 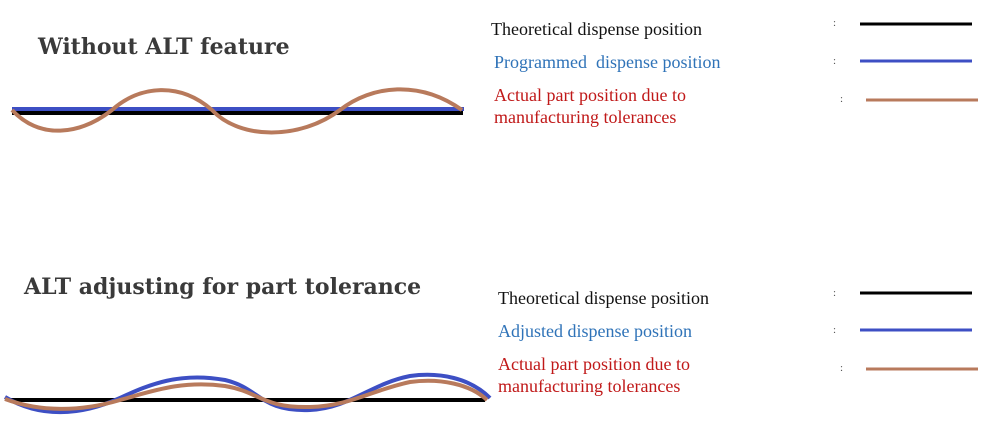 What do you see at coordinates (596, 29) in the screenshot?
I see `panel1-legend-theoretical-label: Theoretical dispense position` at bounding box center [596, 29].